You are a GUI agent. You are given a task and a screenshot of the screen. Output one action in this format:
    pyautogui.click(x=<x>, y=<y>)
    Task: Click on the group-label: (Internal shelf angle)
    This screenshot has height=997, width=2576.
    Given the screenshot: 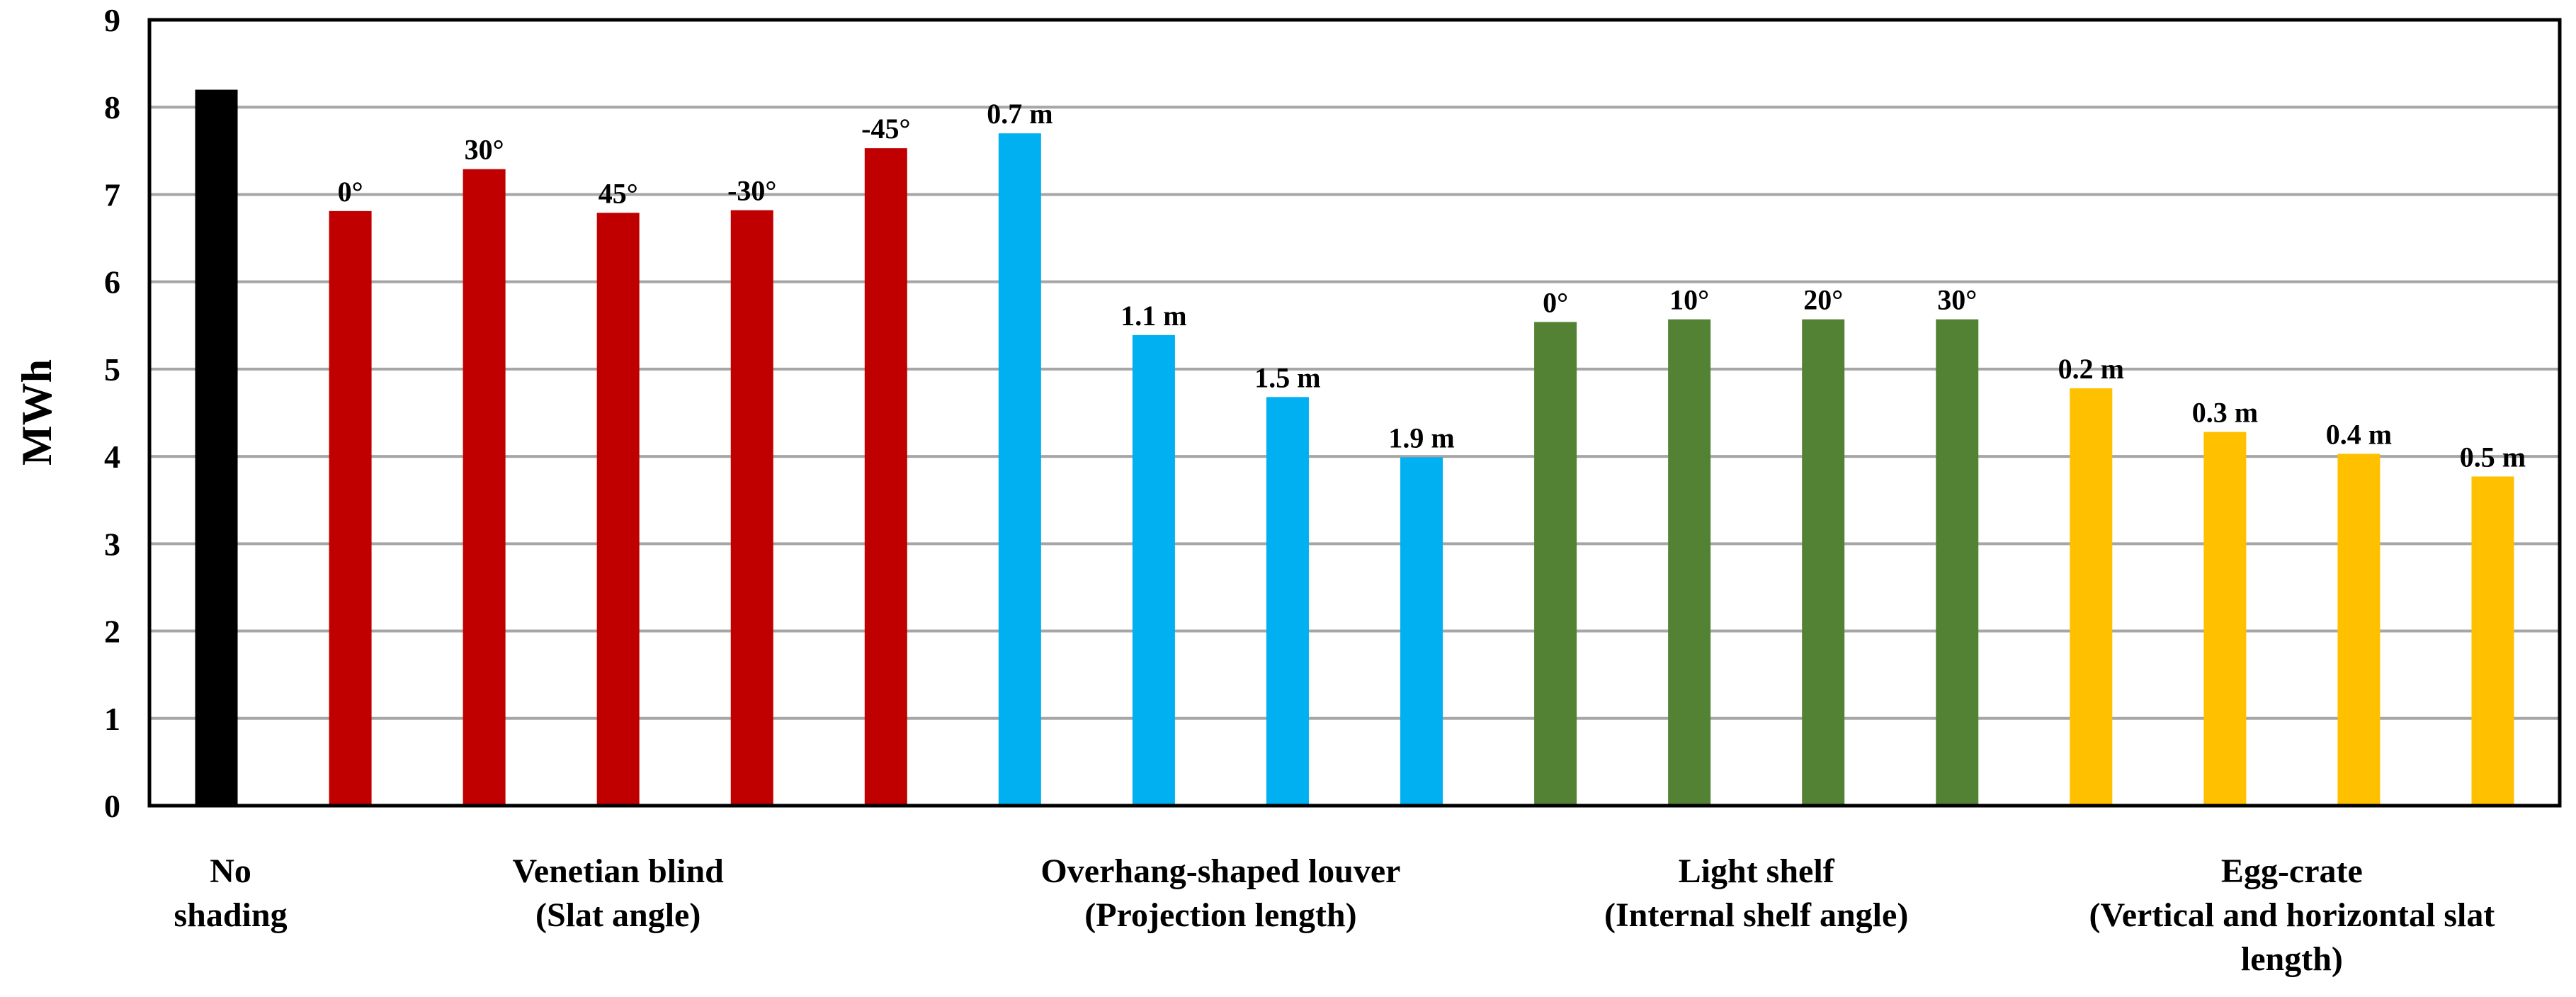 What is the action you would take?
    pyautogui.click(x=1756, y=915)
    